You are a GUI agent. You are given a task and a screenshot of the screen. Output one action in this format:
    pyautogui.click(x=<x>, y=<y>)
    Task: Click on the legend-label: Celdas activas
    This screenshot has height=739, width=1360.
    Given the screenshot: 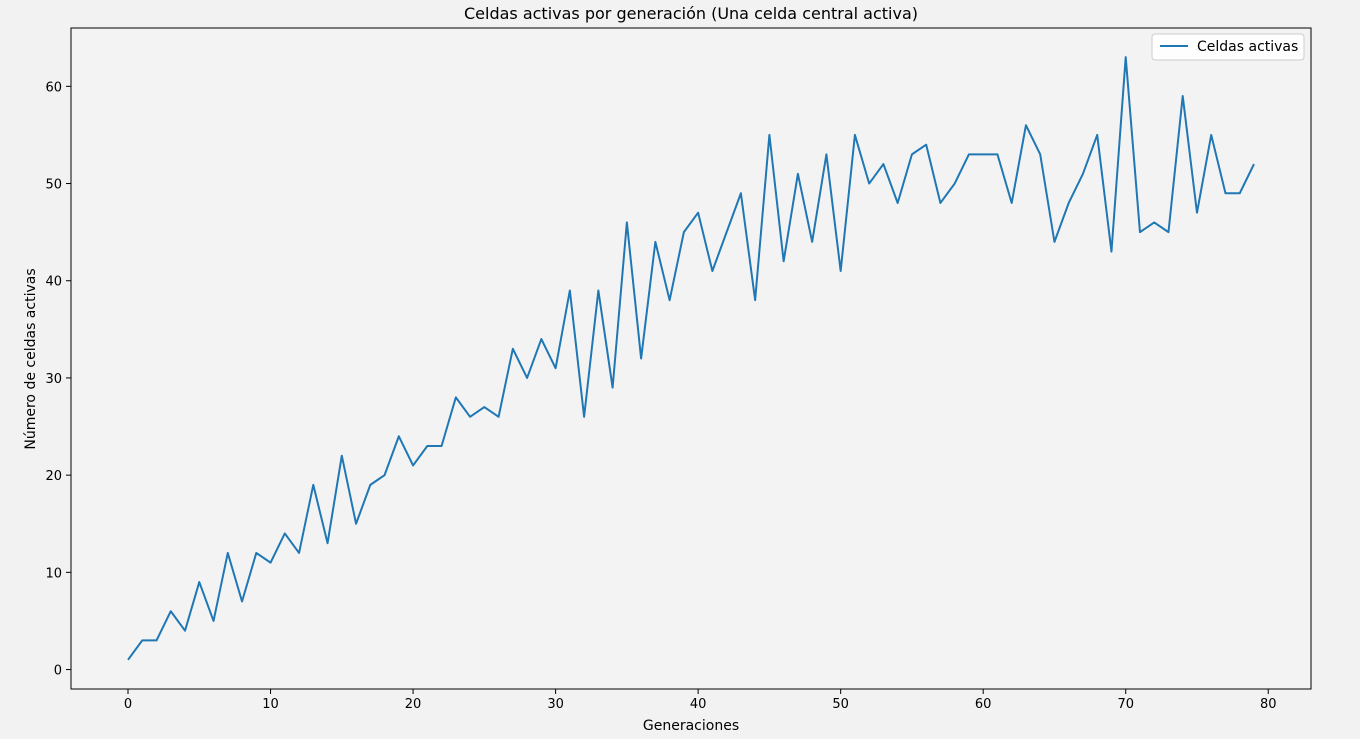 What is the action you would take?
    pyautogui.click(x=1247, y=47)
    